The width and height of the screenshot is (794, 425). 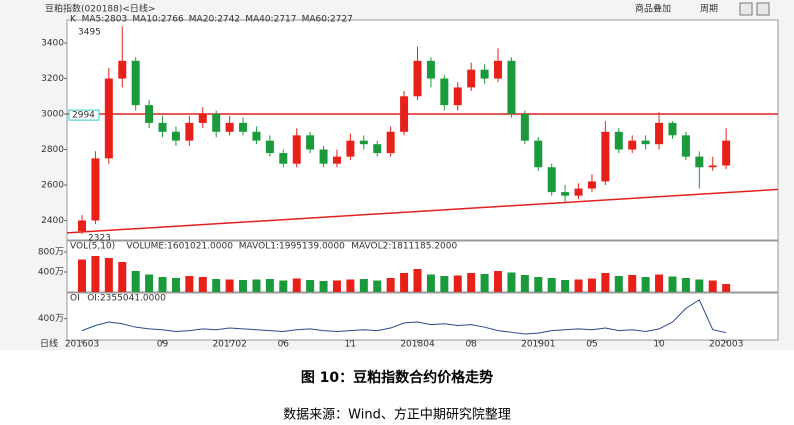 What do you see at coordinates (284, 345) in the screenshot?
I see `x-tick-label: 06` at bounding box center [284, 345].